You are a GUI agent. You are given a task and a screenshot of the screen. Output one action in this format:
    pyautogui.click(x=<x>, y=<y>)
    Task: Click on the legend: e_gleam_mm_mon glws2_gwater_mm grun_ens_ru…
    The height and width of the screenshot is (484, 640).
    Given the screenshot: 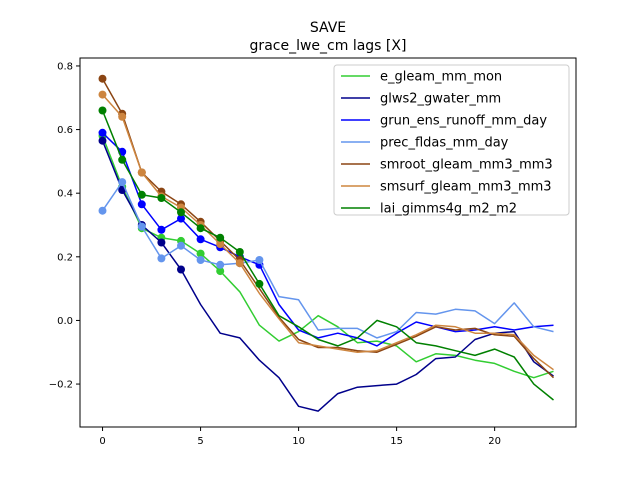 What is the action you would take?
    pyautogui.click(x=451, y=140)
    